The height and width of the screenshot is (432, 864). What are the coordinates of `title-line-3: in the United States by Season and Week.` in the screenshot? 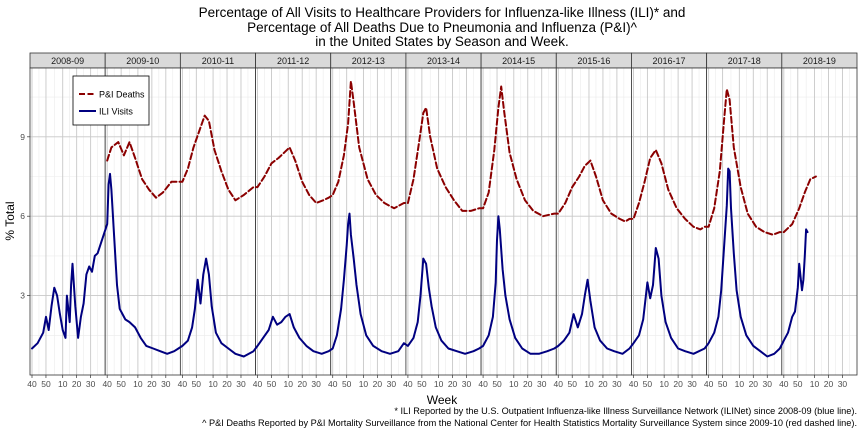 It's located at (441, 41).